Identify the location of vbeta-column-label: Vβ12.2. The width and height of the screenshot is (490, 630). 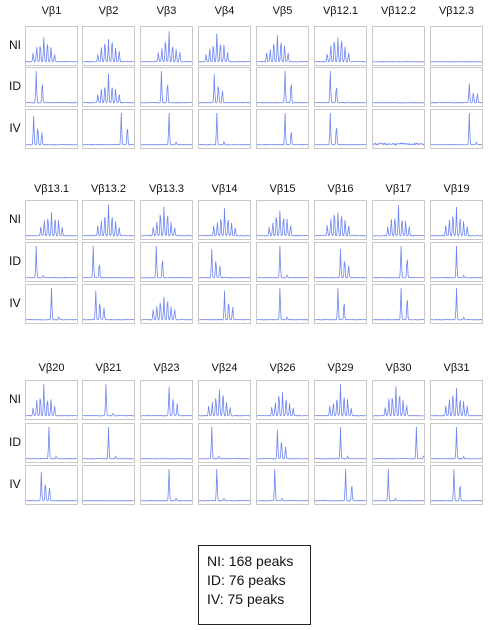
(398, 11).